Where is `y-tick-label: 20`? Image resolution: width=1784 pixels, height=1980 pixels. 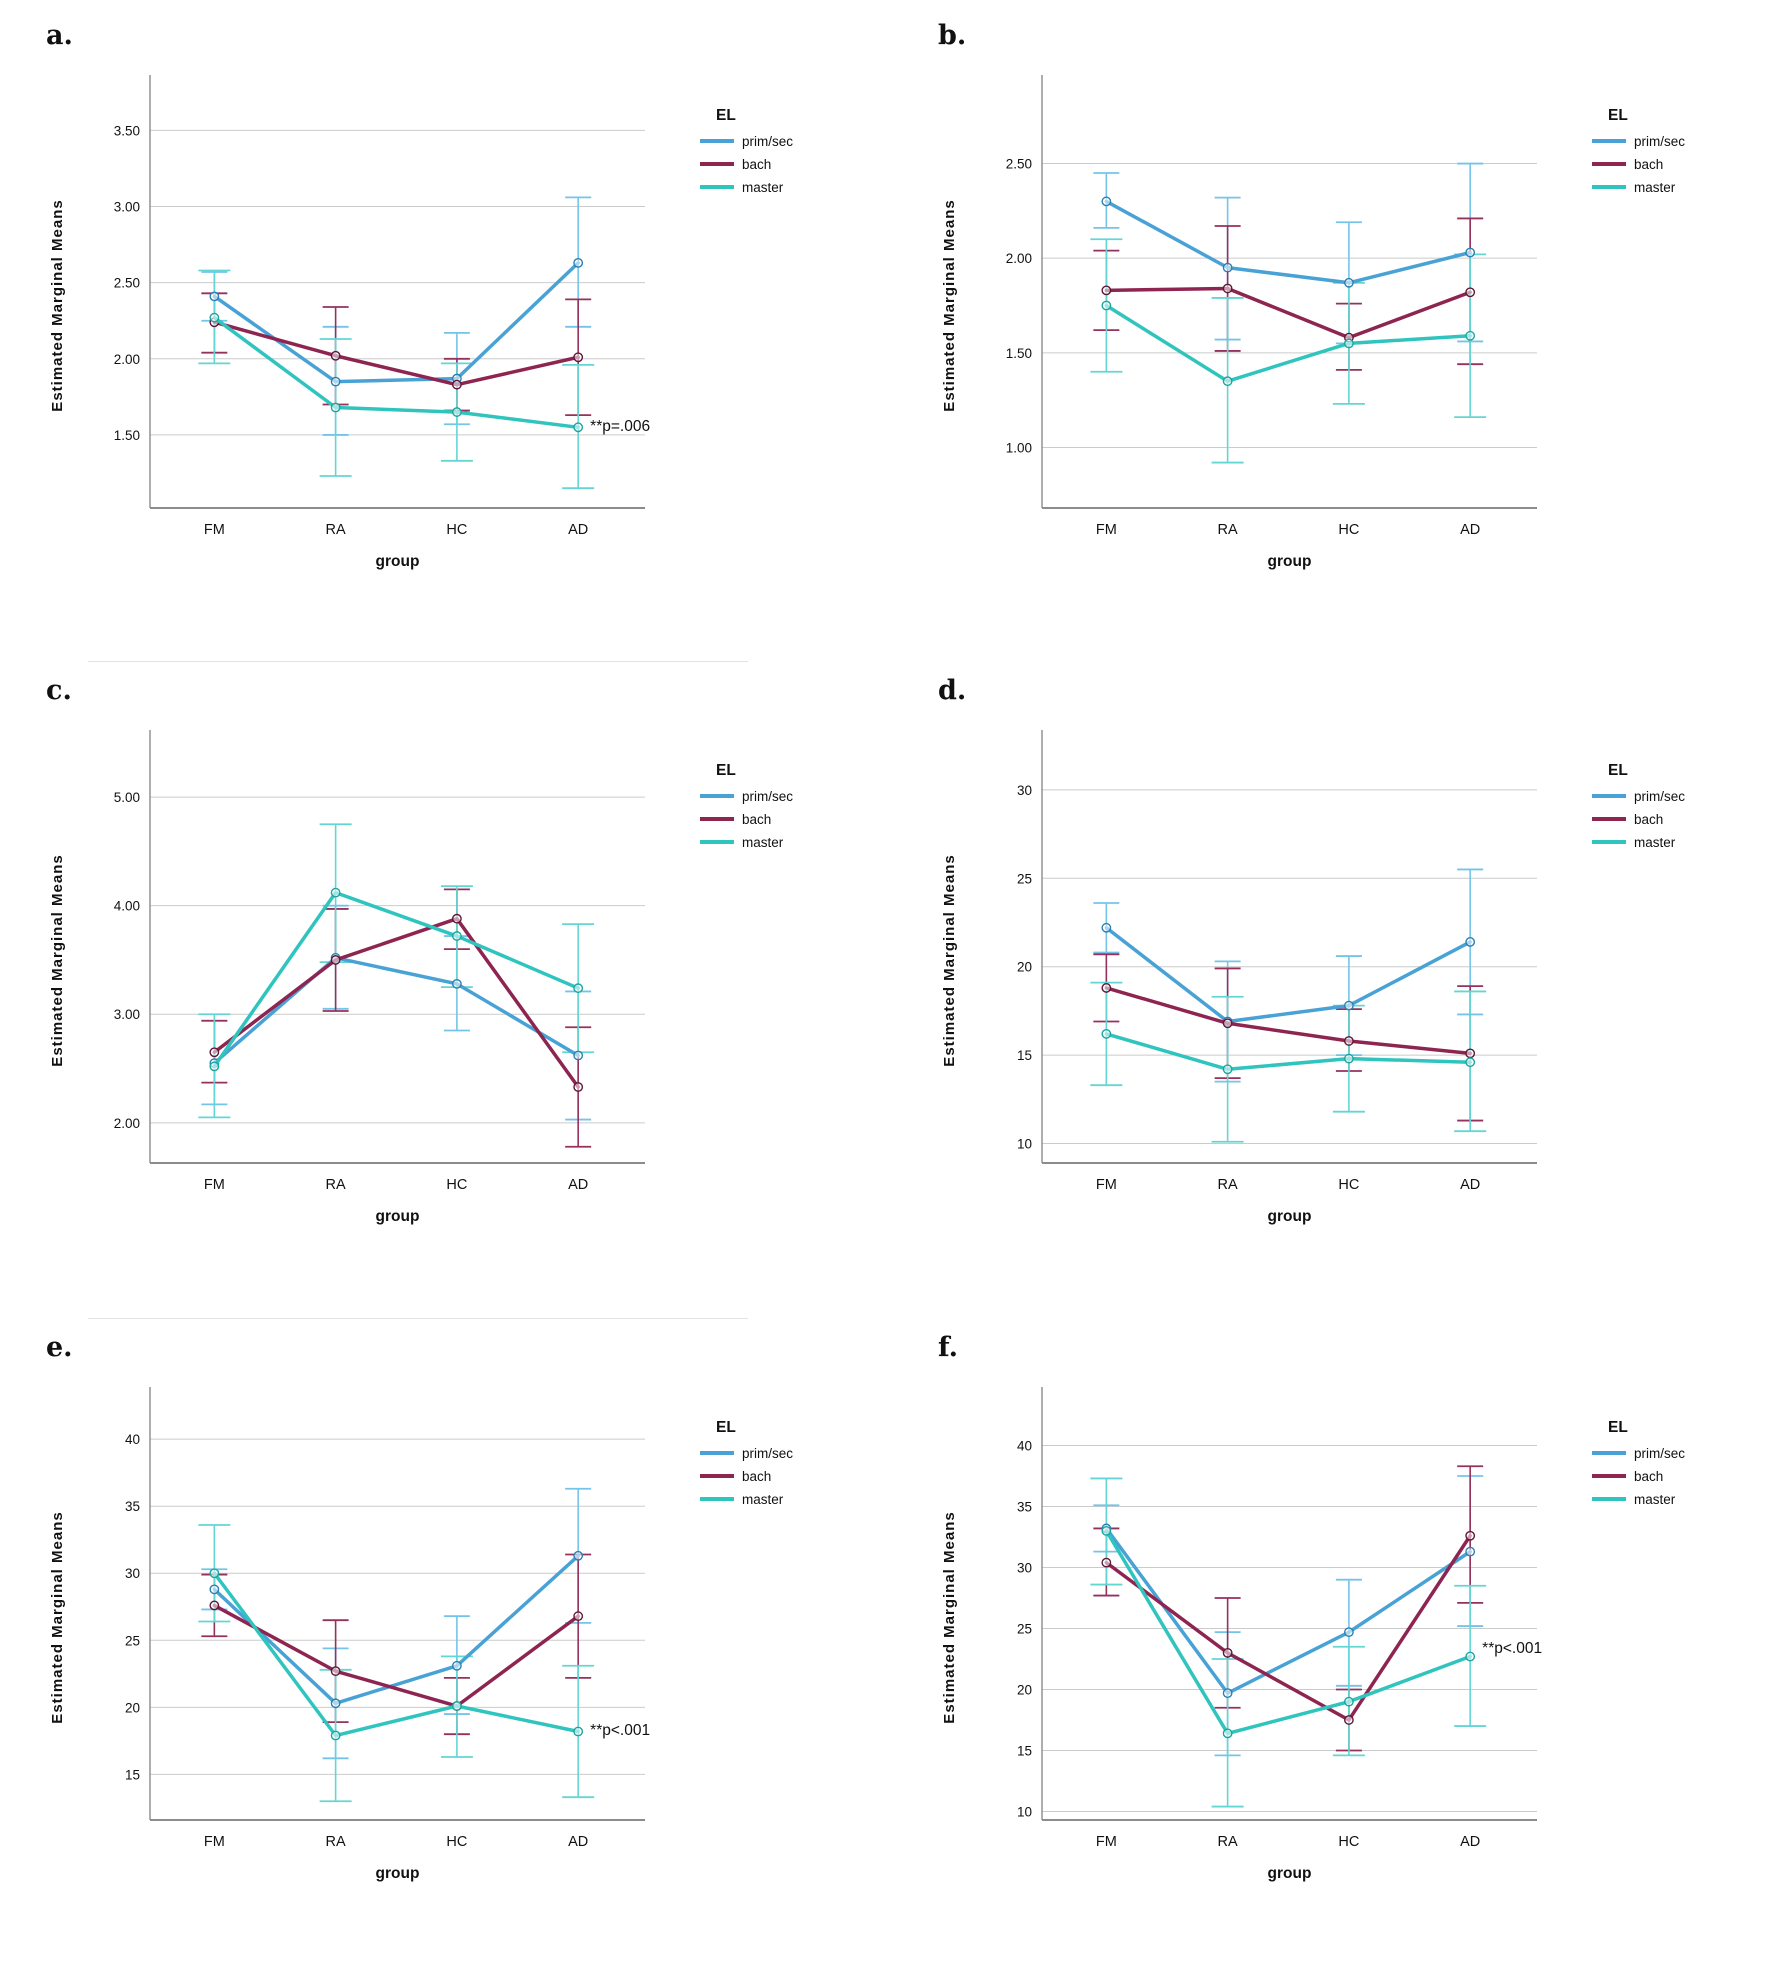 y-tick-label: 20 is located at coordinates (132, 1707).